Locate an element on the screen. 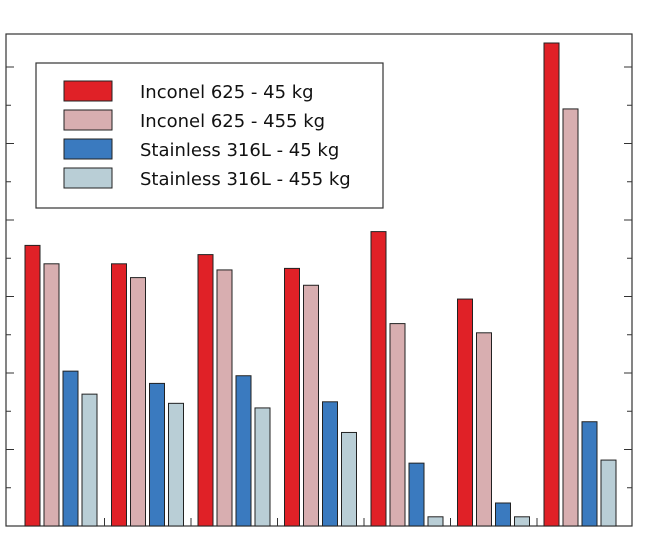  legend-label-inconel-455: Inconel 625 - 455 kg is located at coordinates (232, 121).